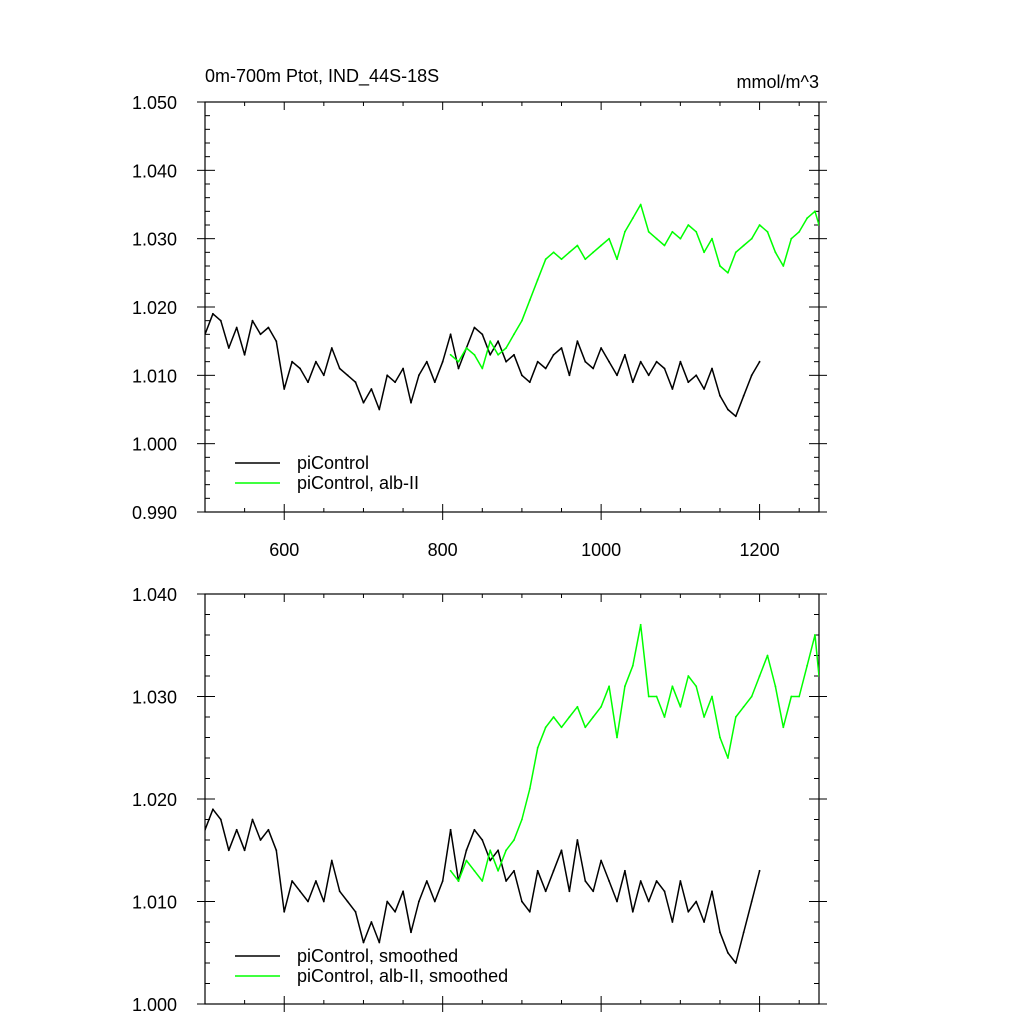 The width and height of the screenshot is (1024, 1024). I want to click on data-layer, so click(512, 310).